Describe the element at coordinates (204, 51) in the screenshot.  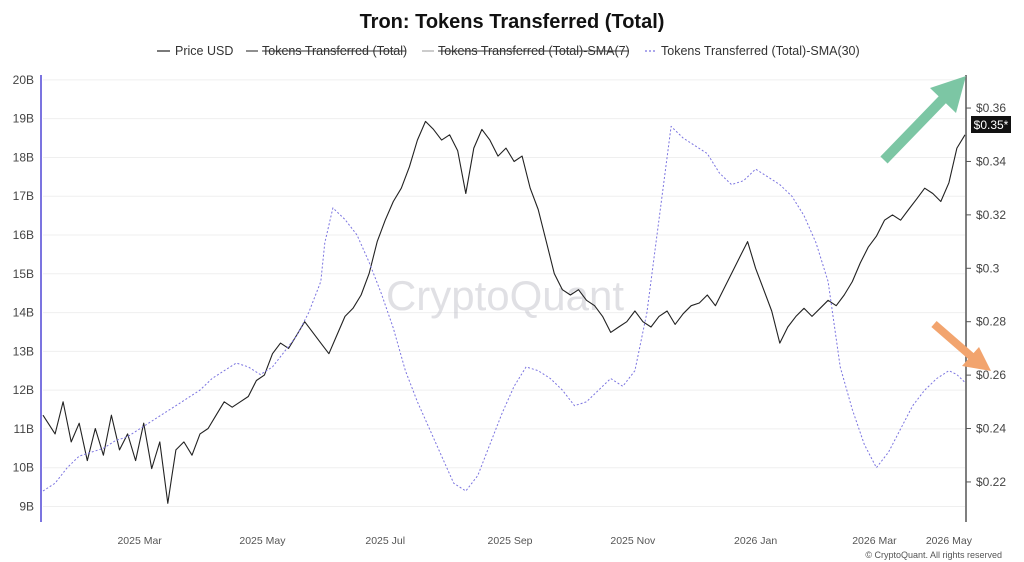
I see `legend-label-price: Price USD` at that location.